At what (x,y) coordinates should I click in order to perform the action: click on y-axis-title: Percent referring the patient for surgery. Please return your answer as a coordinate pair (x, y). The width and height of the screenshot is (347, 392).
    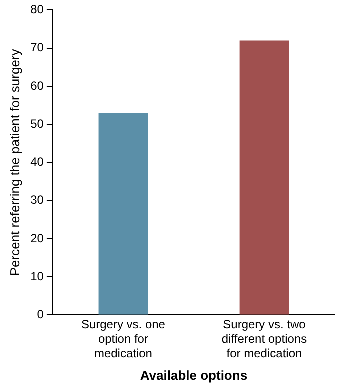
    Looking at the image, I should click on (14, 162).